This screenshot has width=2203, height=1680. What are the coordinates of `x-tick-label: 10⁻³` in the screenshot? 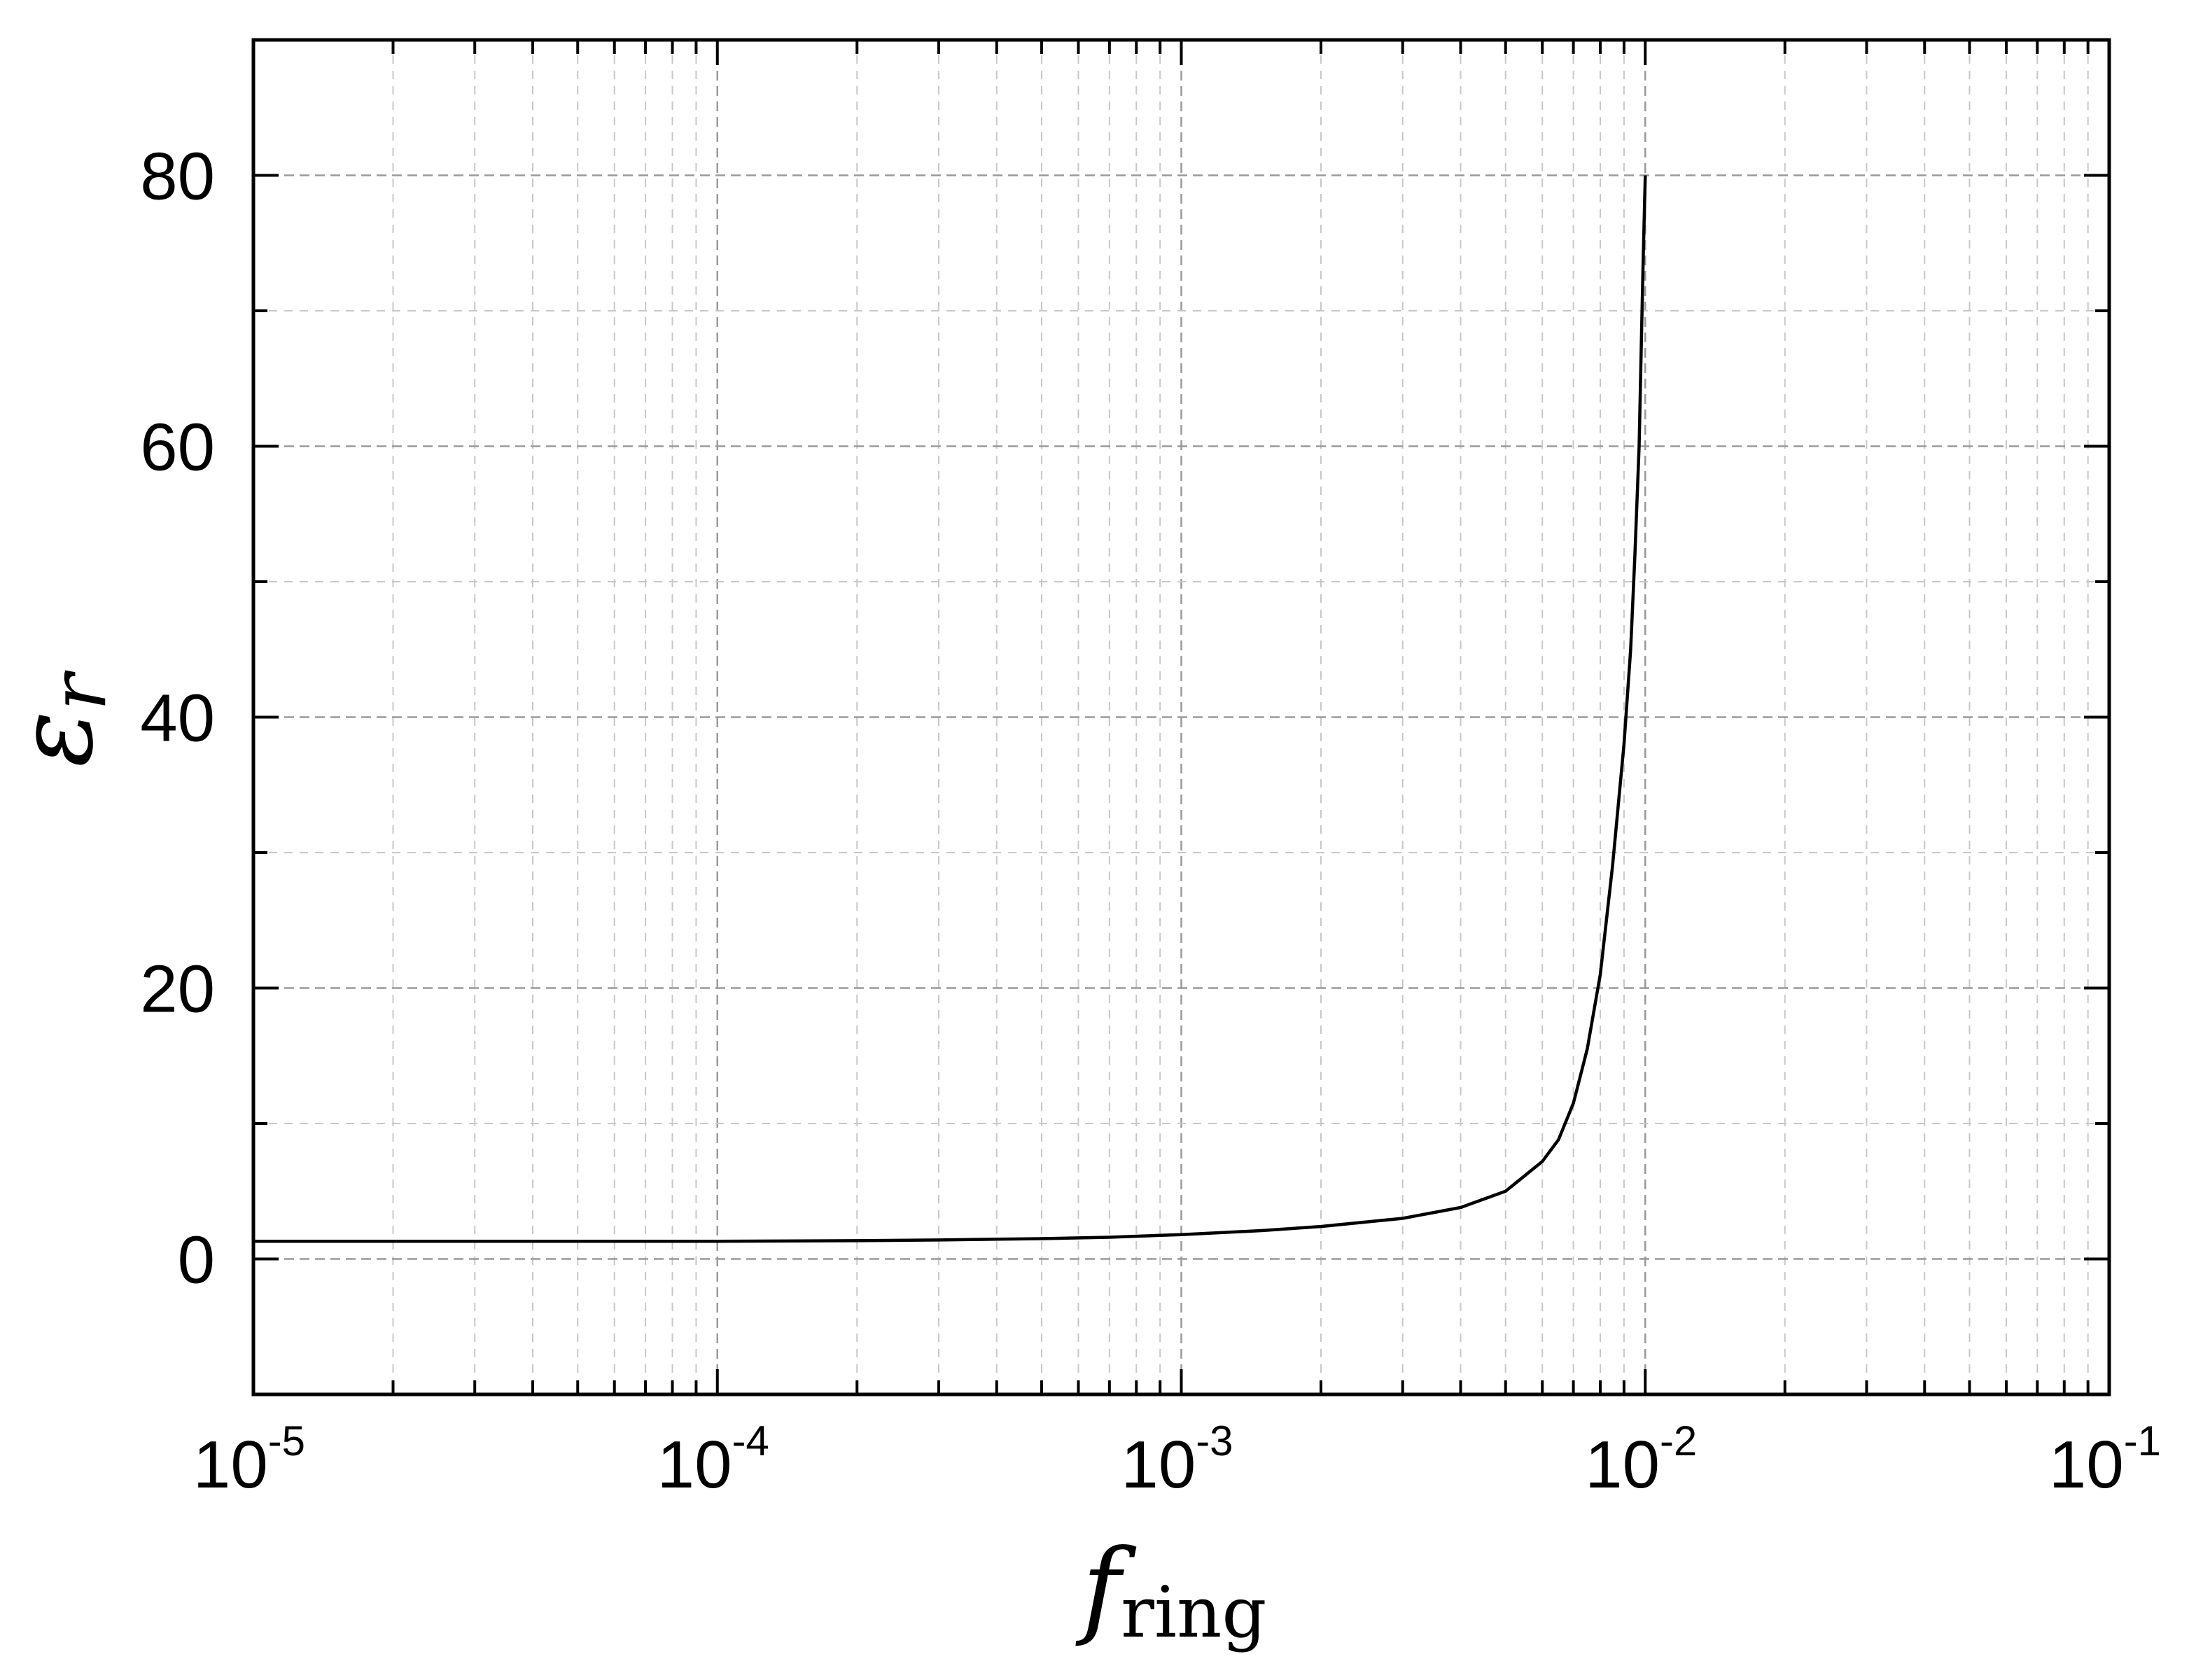 It's located at (1177, 1460).